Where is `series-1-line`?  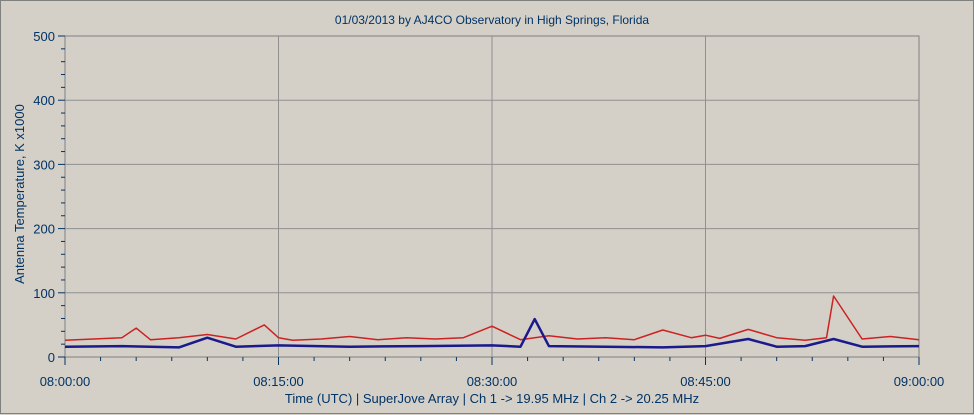
series-1-line is located at coordinates (492, 318).